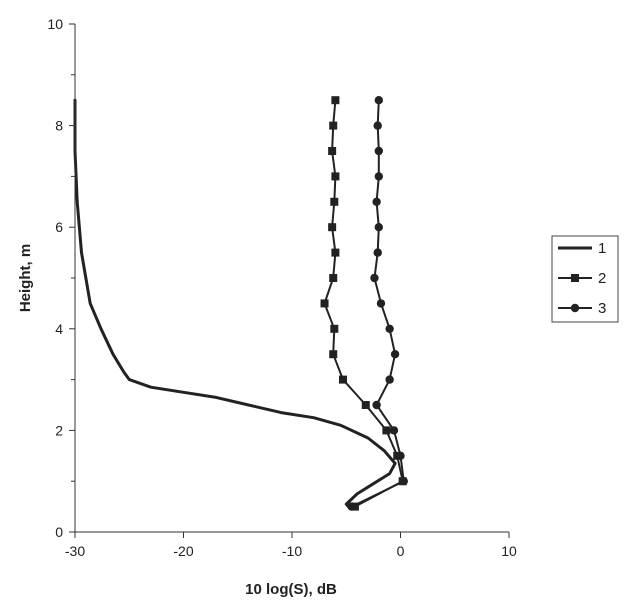  Describe the element at coordinates (291, 589) in the screenshot. I see `x-axis-title: 10 log(S), dB` at that location.